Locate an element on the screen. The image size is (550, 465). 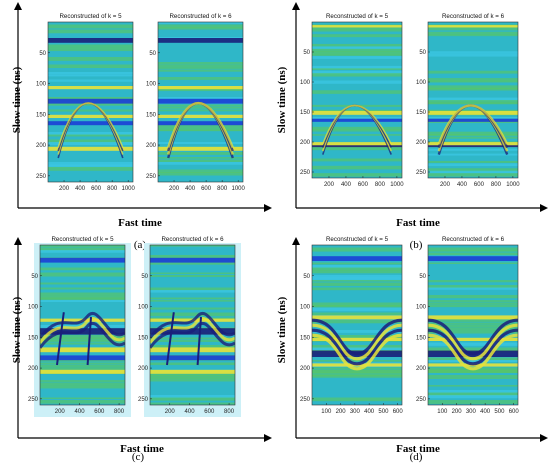
x-tick-label: 300 is located at coordinates (471, 412).